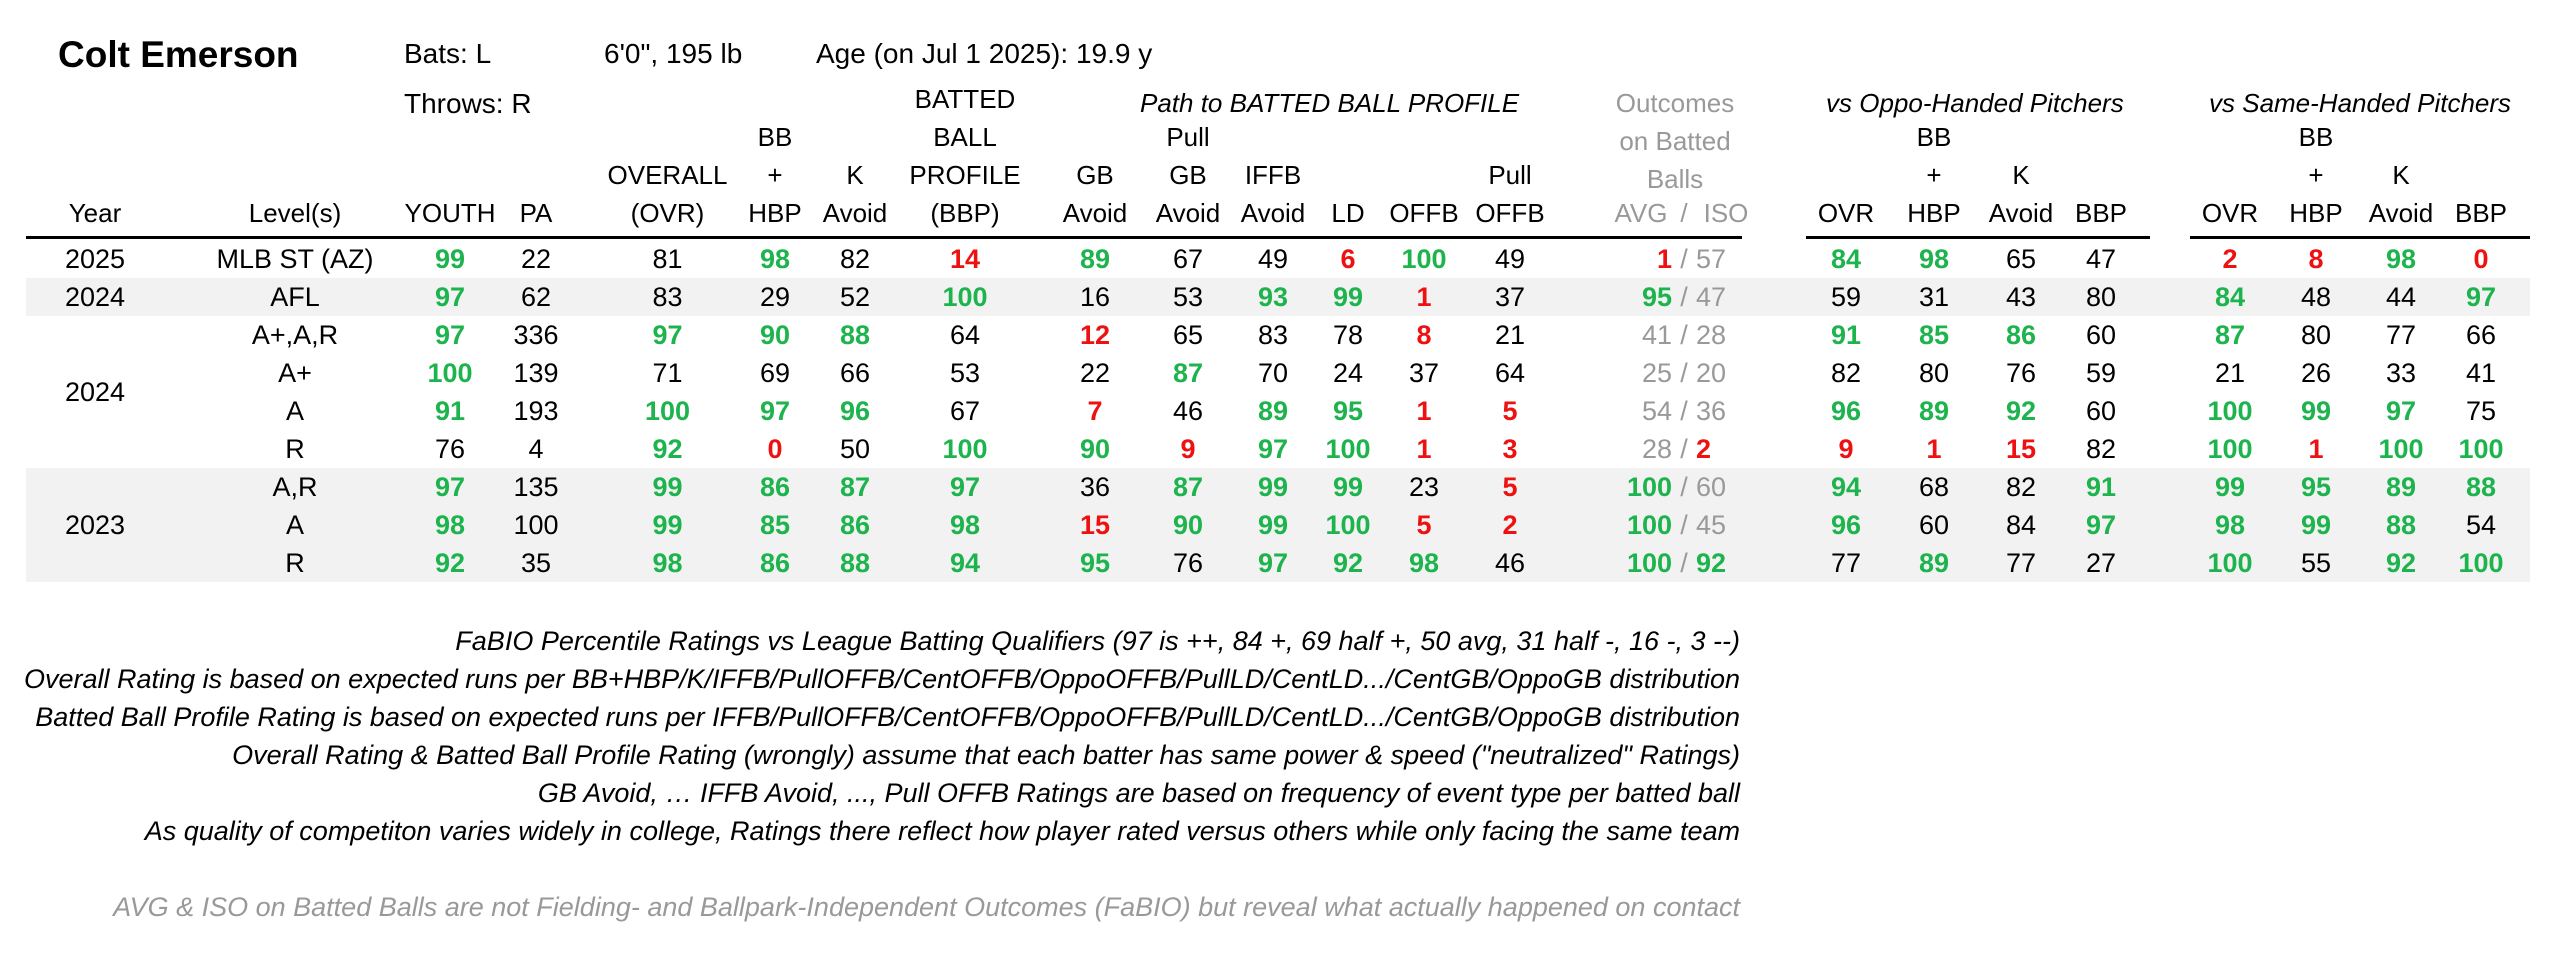  I want to click on poffb-cell: 49, so click(1510, 259).